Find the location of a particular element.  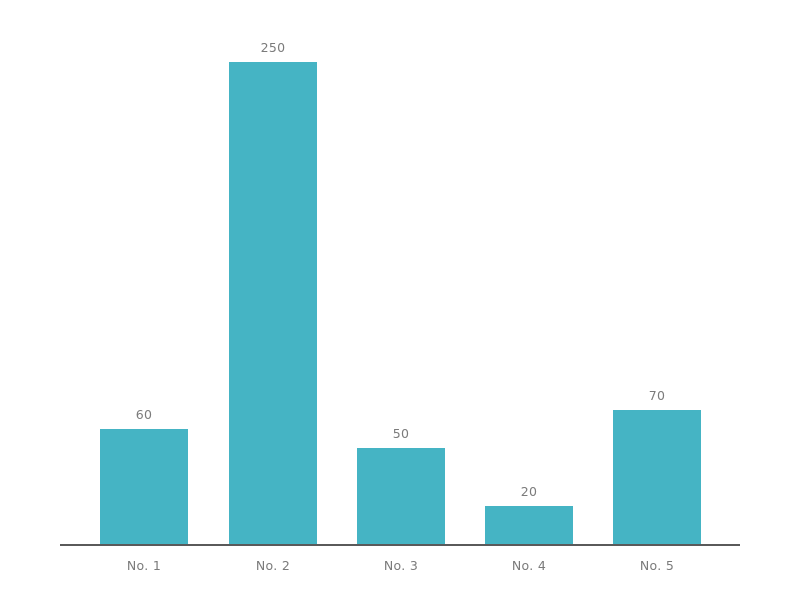

bar-value-label: 20 is located at coordinates (529, 491).